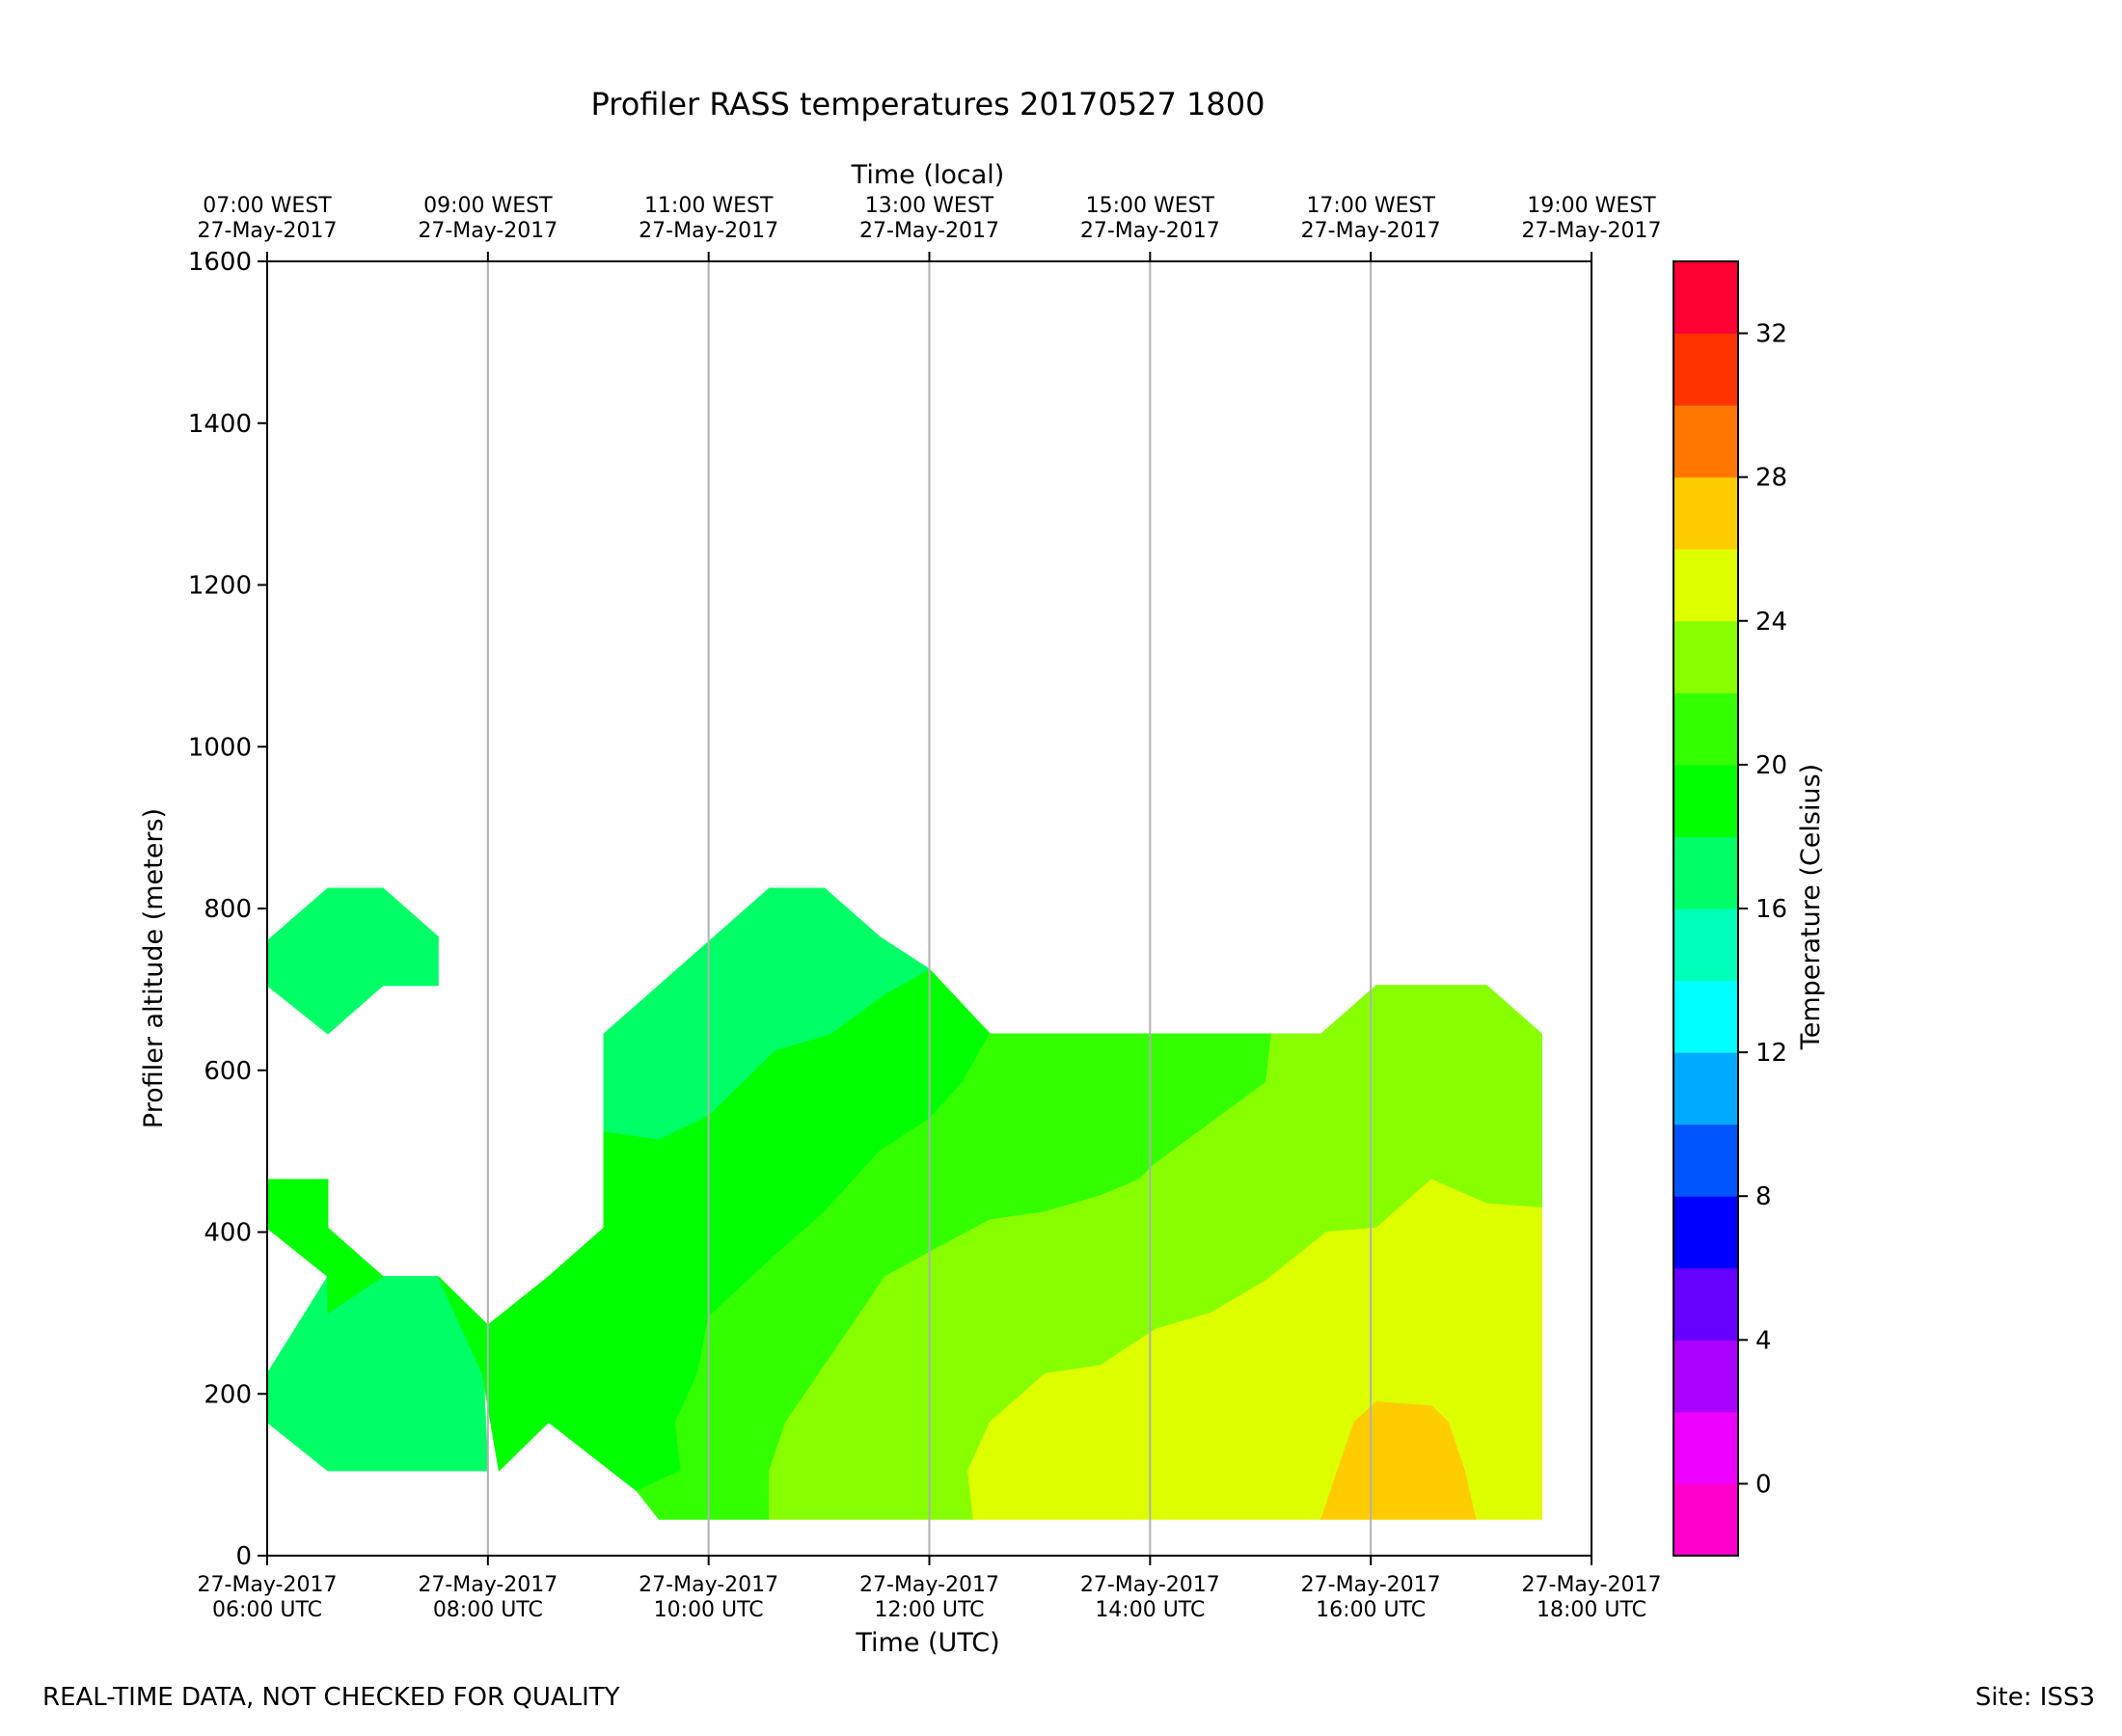 The width and height of the screenshot is (2122, 1736). I want to click on y-tick-label: 200, so click(228, 1394).